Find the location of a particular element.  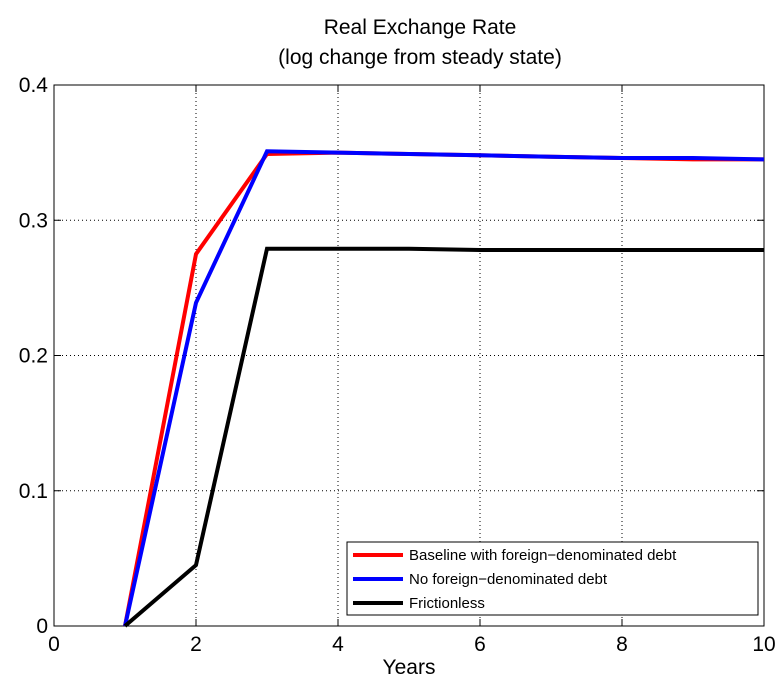

legend-box is located at coordinates (552, 578).